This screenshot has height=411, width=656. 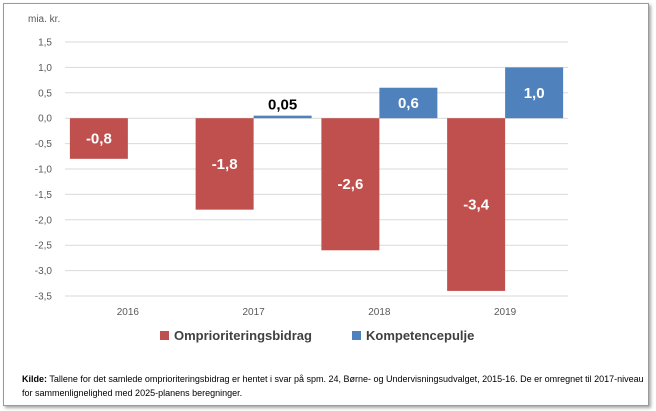 I want to click on y-tick-label: 1,5, so click(x=45, y=43).